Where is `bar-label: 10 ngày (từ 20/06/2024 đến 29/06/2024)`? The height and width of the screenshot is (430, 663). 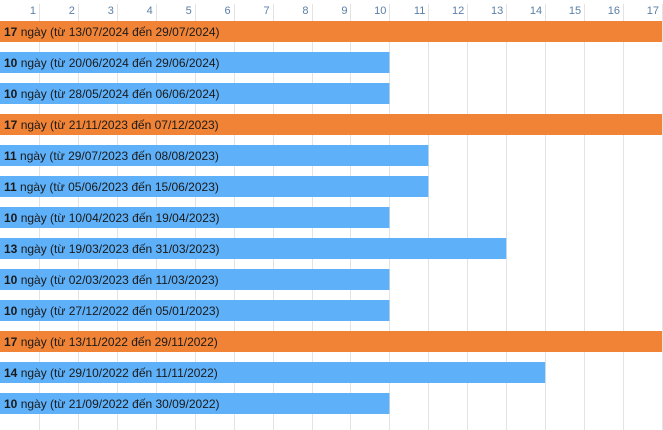 bar-label: 10 ngày (từ 20/06/2024 đến 29/06/2024) is located at coordinates (112, 63).